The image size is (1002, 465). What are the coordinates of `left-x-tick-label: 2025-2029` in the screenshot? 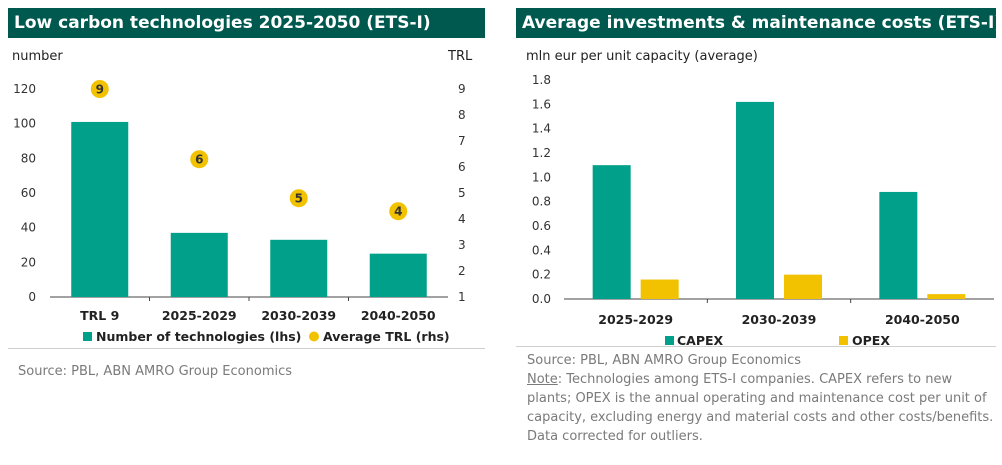 It's located at (199, 315).